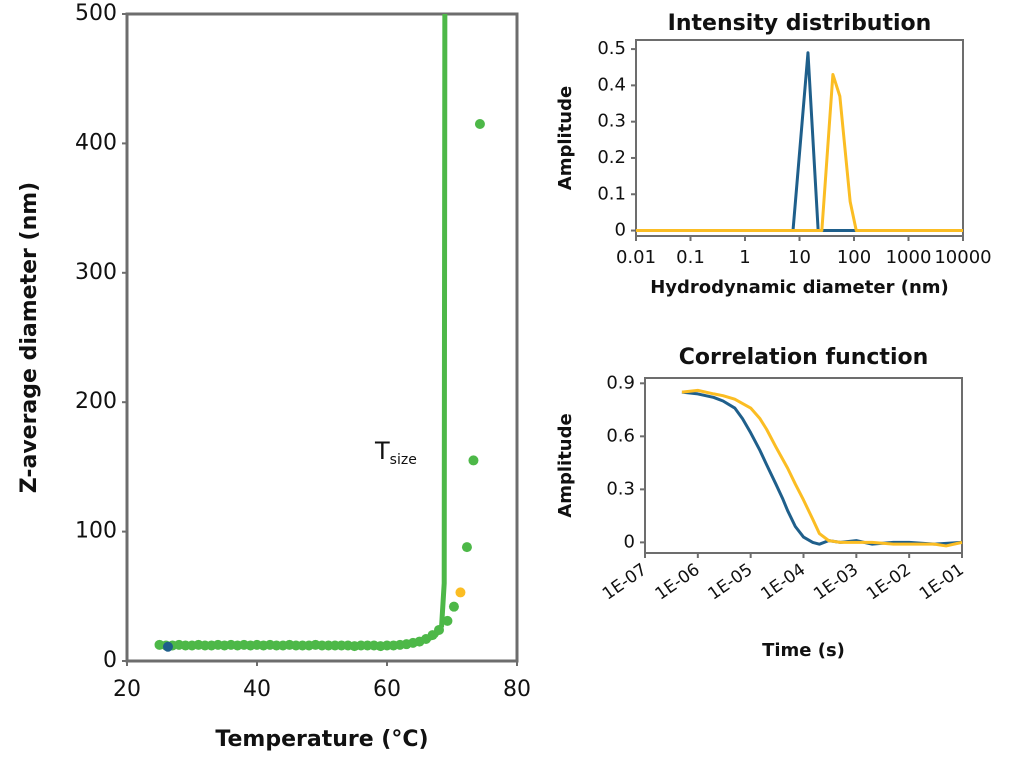 The width and height of the screenshot is (1024, 757). Describe the element at coordinates (625, 582) in the screenshot. I see `x-tick-label: 1E-07` at that location.